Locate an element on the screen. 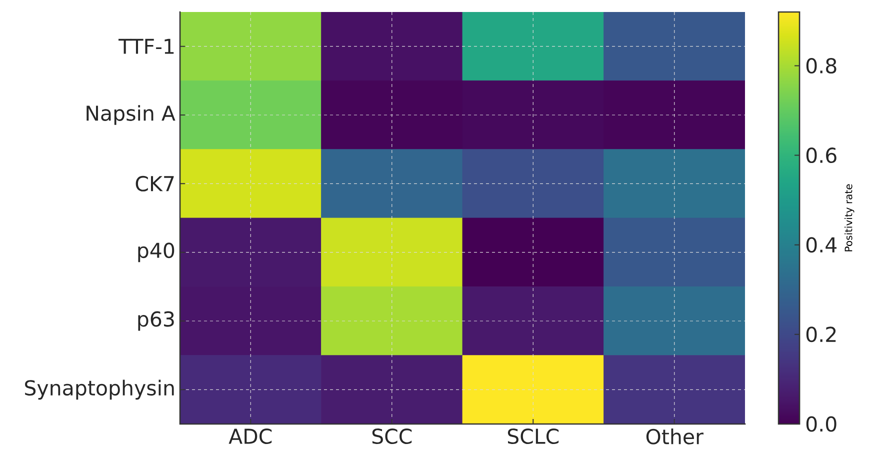 The image size is (872, 452). y-tick-label: p63 is located at coordinates (156, 321).